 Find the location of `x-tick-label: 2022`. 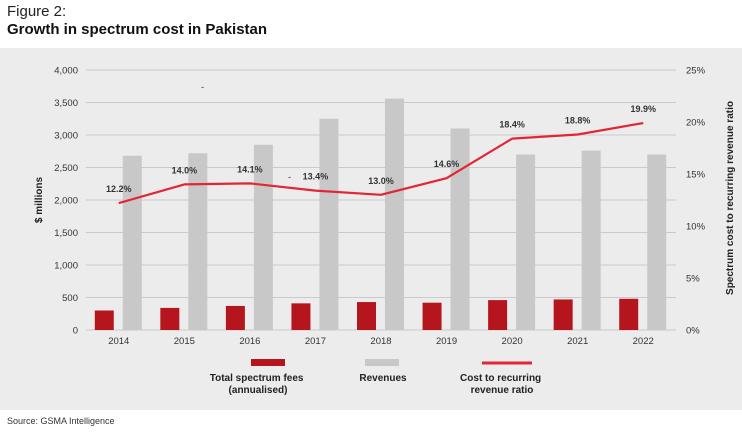

x-tick-label: 2022 is located at coordinates (643, 341).